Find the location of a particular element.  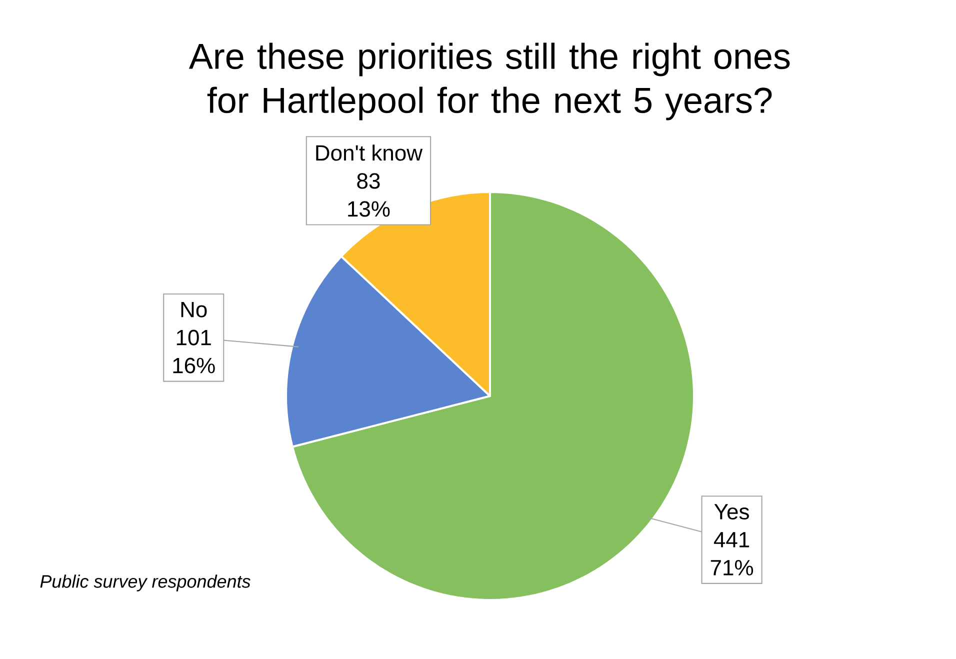

data-label: 71% is located at coordinates (732, 568).